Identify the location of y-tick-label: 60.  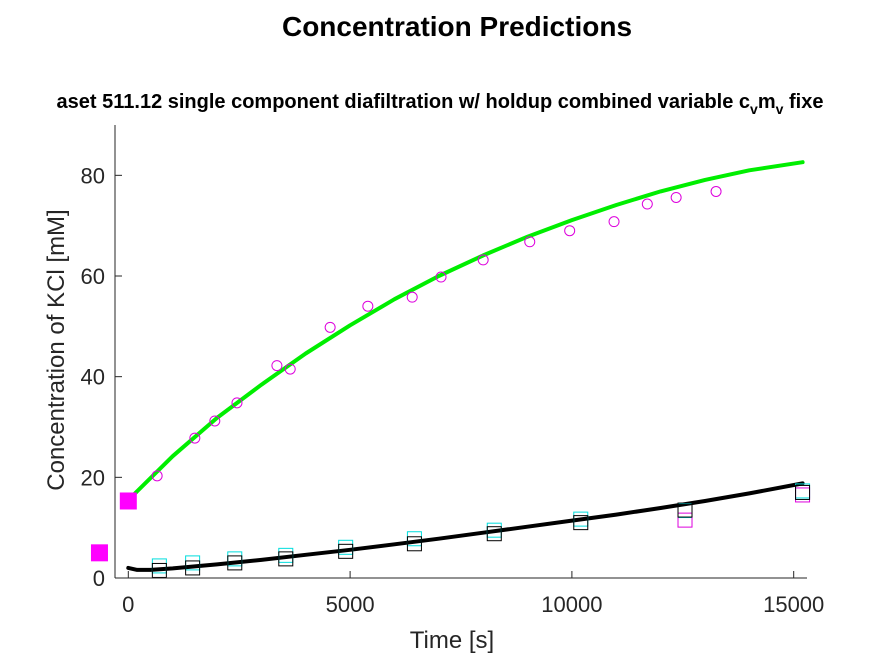
(93, 276).